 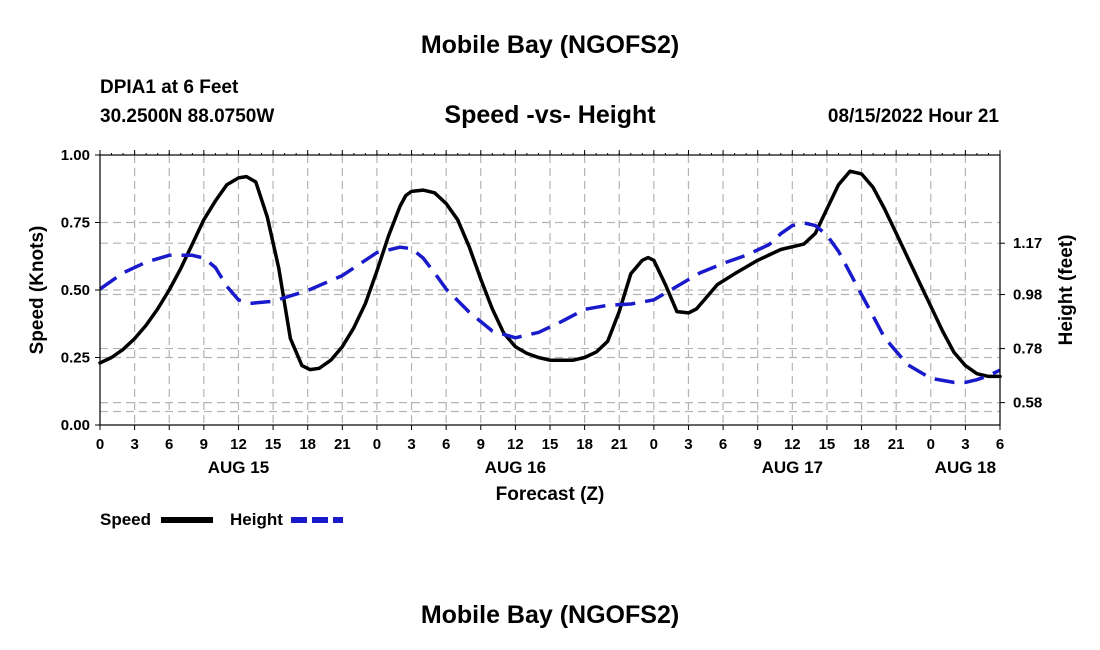 What do you see at coordinates (75, 155) in the screenshot?
I see `y-left-tick-label: 1.00` at bounding box center [75, 155].